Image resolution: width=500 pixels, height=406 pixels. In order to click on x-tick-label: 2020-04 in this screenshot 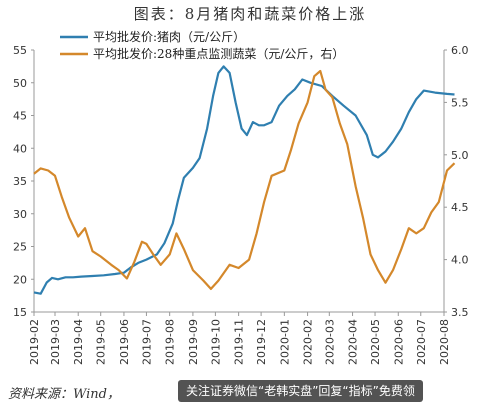, I will do `click(353, 342)`.